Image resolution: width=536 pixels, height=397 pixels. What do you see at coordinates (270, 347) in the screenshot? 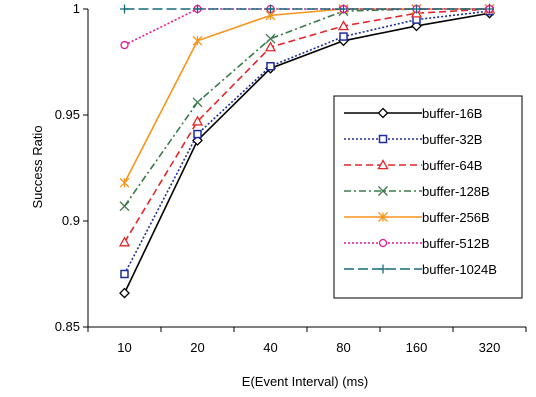
I see `x-tick-label: 40` at bounding box center [270, 347].